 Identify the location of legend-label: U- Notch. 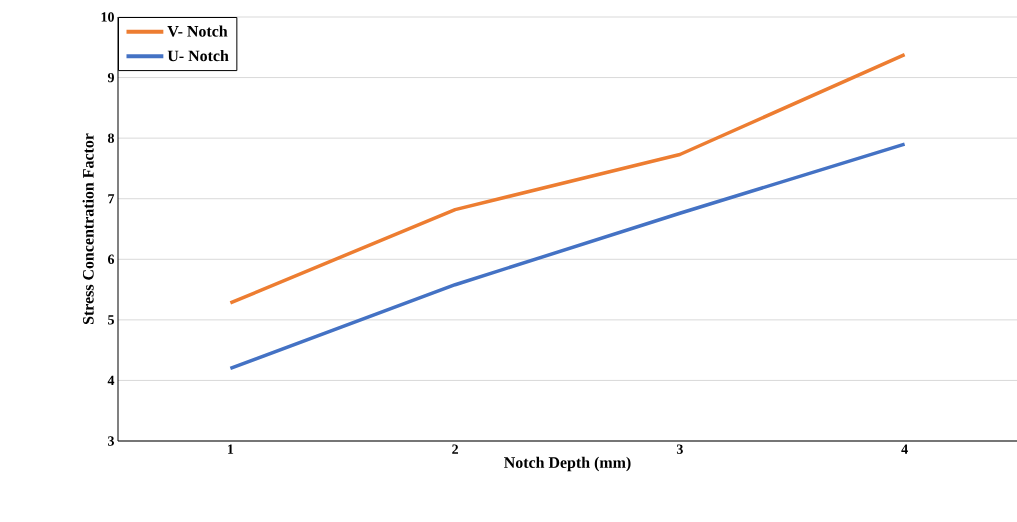
(198, 56).